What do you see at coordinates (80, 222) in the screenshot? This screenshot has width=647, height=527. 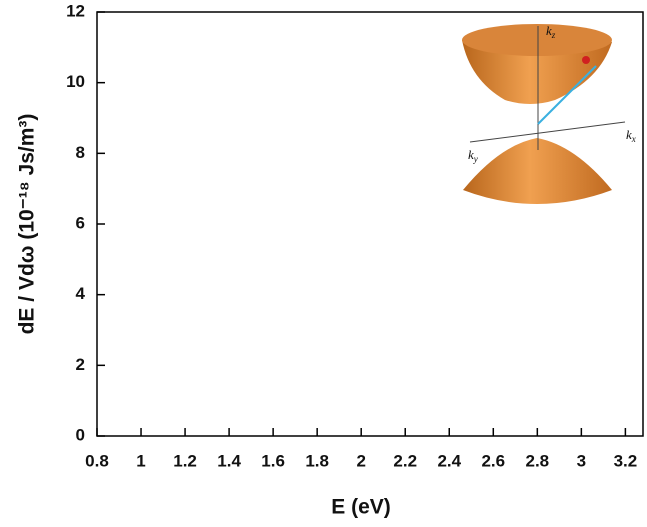 I see `y-tick-label: 6` at bounding box center [80, 222].